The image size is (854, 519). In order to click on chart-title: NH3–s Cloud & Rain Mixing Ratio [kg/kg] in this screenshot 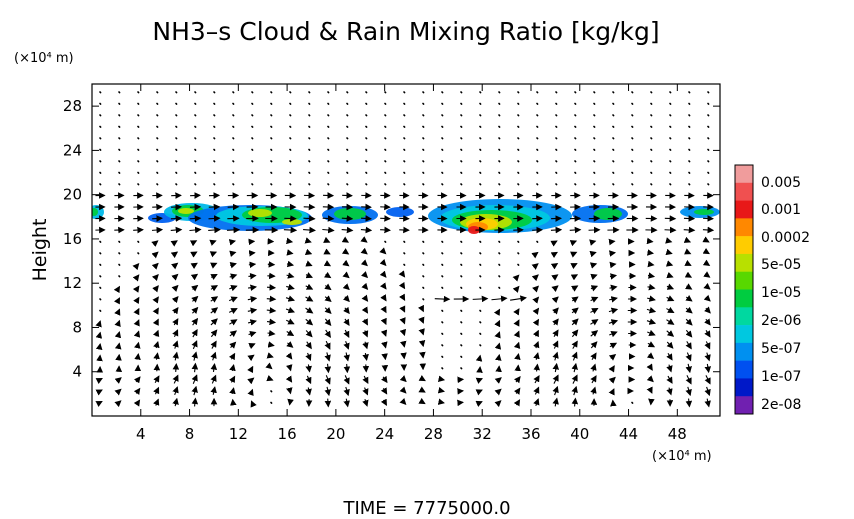, I will do `click(405, 31)`.